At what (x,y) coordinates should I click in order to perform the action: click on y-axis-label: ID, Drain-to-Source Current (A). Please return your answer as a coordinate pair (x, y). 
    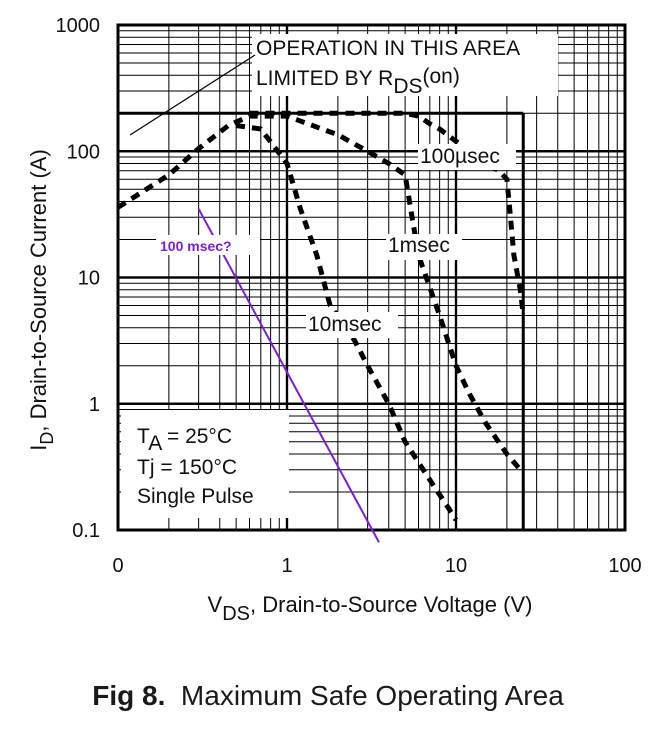
    Looking at the image, I should click on (41, 300).